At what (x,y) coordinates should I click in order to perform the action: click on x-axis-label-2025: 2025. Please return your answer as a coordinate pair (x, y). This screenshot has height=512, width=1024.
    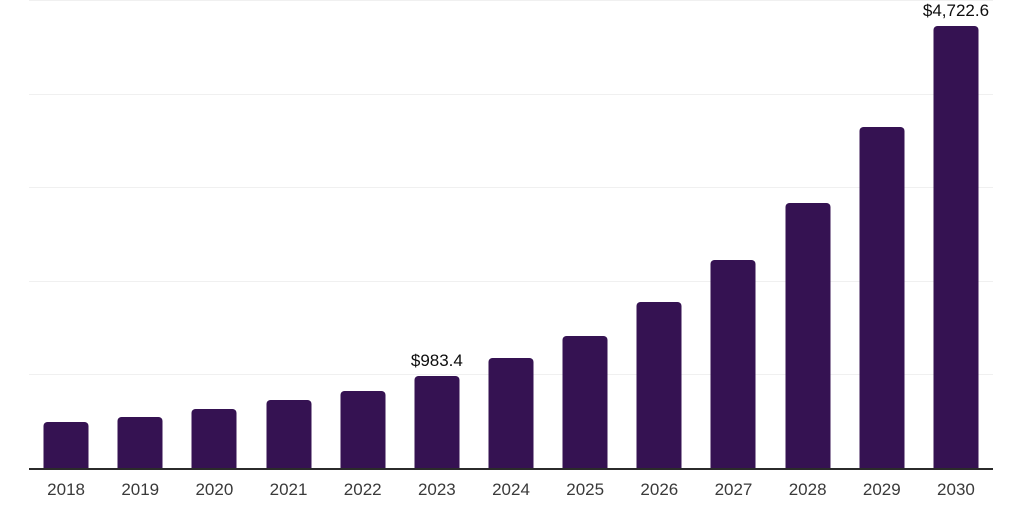
    Looking at the image, I should click on (585, 489).